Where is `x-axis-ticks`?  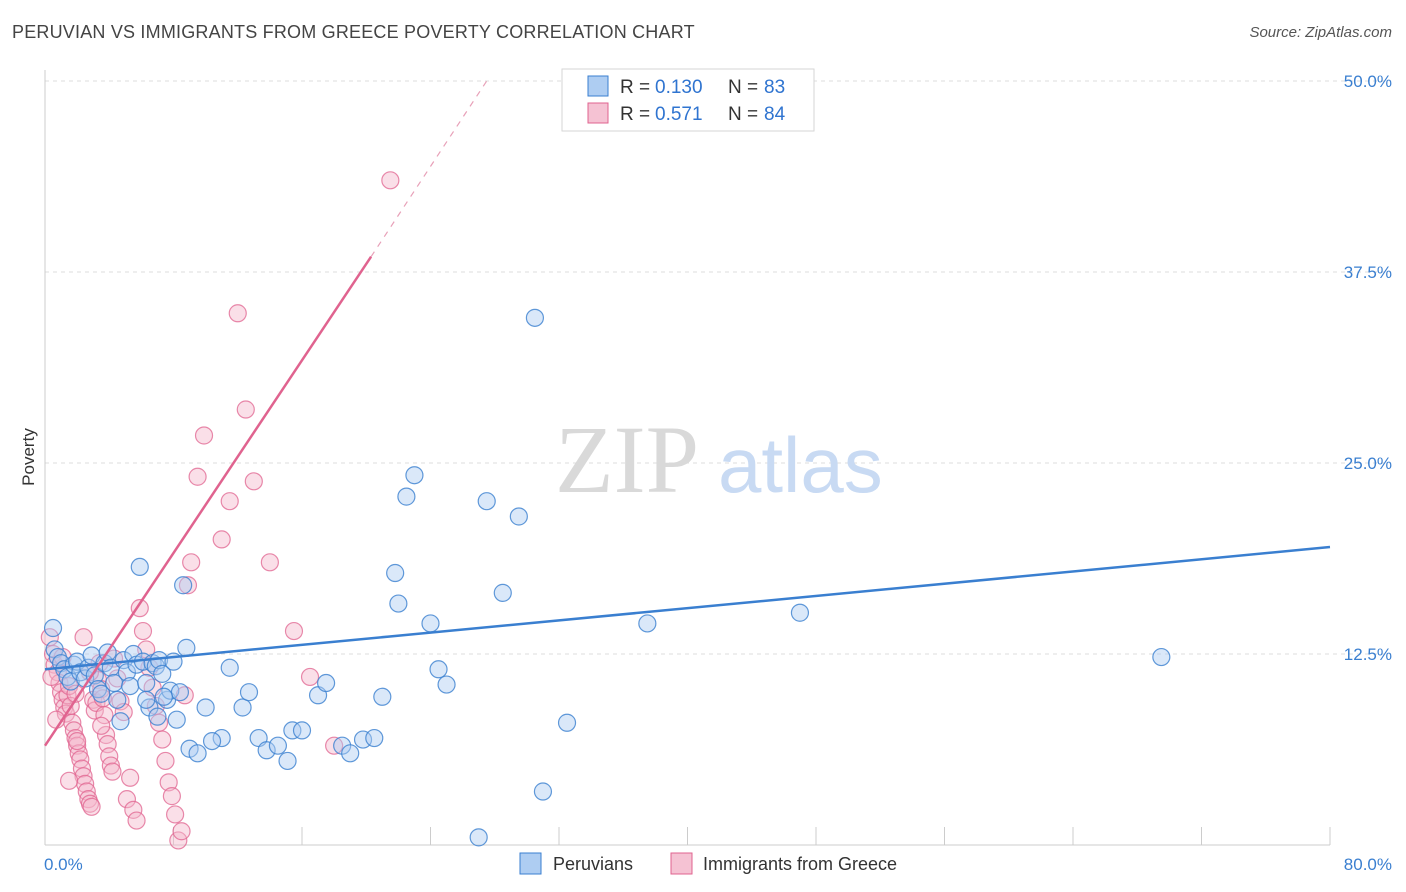 x-axis-ticks is located at coordinates (687, 836).